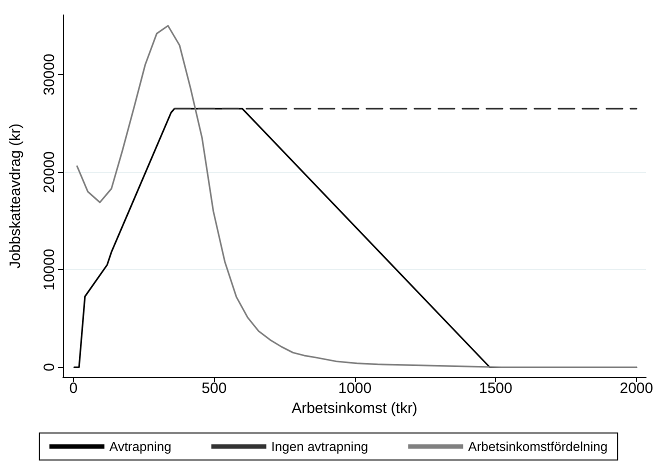 The width and height of the screenshot is (657, 463). What do you see at coordinates (637, 388) in the screenshot?
I see `x-tick-label: 2000` at bounding box center [637, 388].